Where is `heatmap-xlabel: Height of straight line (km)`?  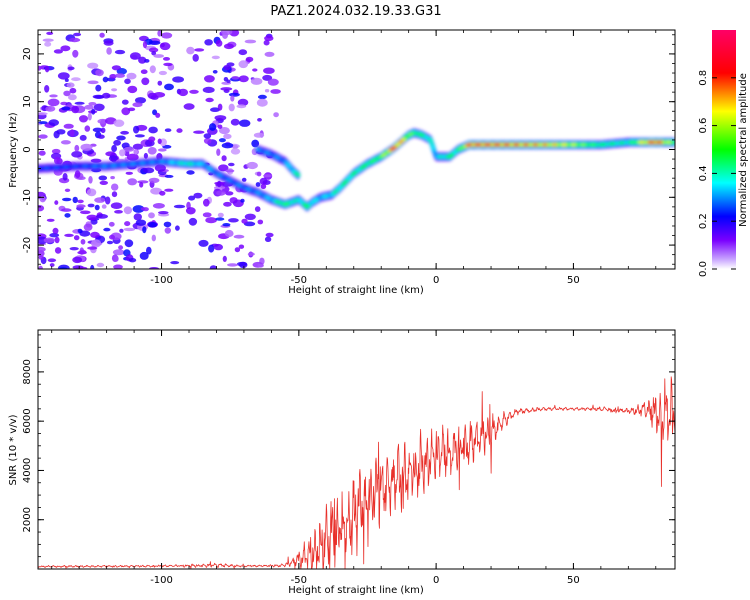
heatmap-xlabel: Height of straight line (km) is located at coordinates (356, 290).